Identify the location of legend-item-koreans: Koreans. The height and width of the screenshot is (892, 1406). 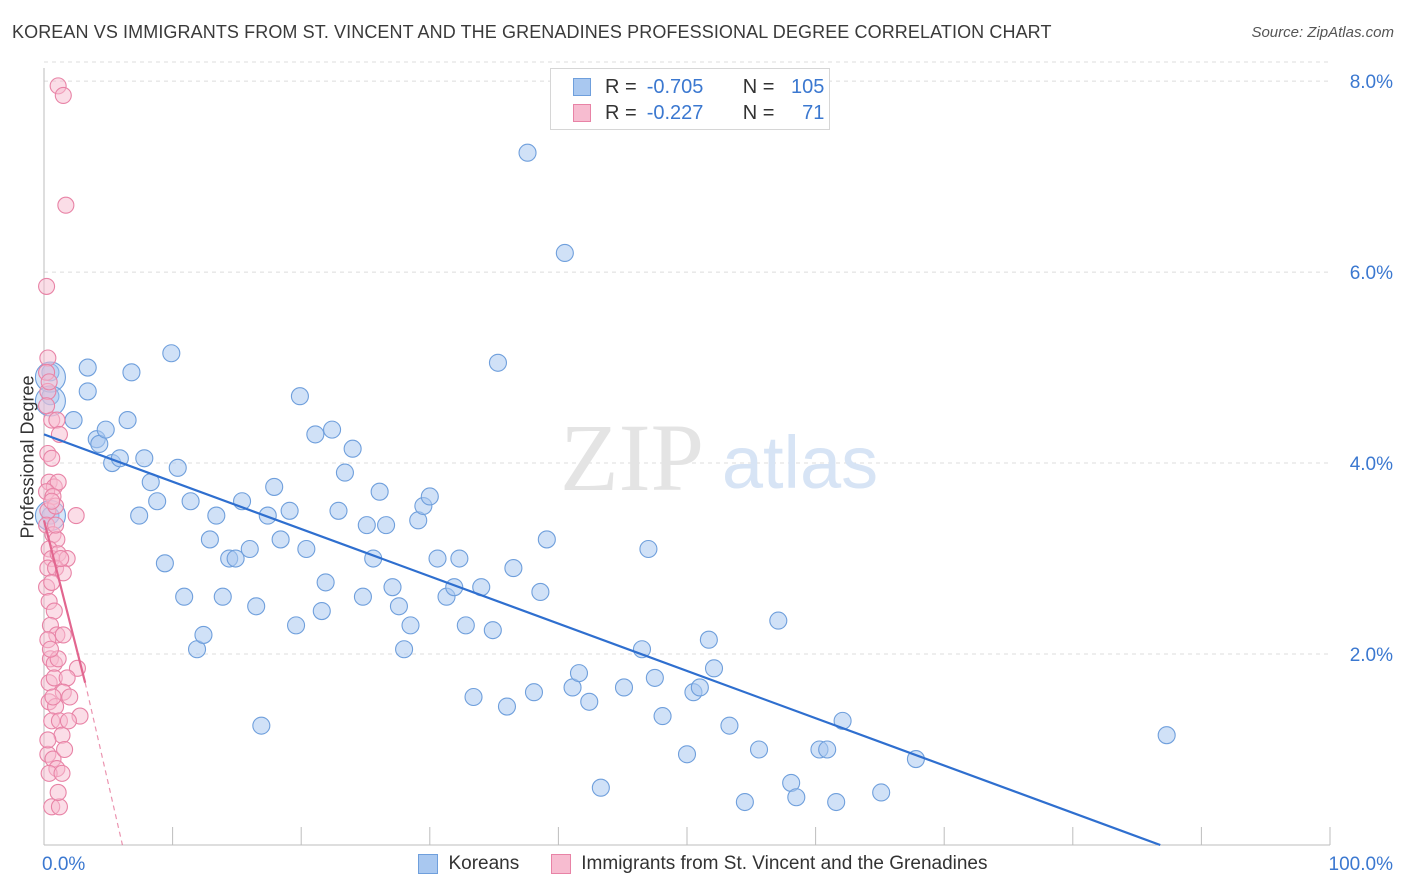
(468, 864).